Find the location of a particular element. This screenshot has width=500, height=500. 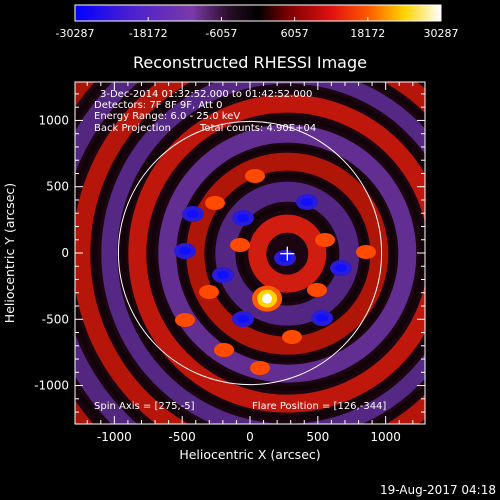

spin-axis-marker is located at coordinates (287, 253).